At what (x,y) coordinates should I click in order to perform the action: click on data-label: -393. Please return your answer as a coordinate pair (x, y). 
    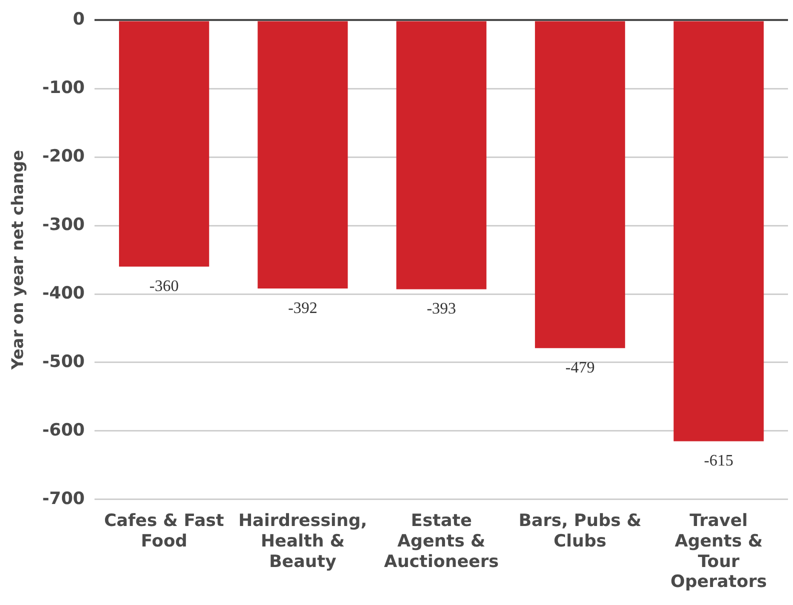
    Looking at the image, I should click on (441, 309).